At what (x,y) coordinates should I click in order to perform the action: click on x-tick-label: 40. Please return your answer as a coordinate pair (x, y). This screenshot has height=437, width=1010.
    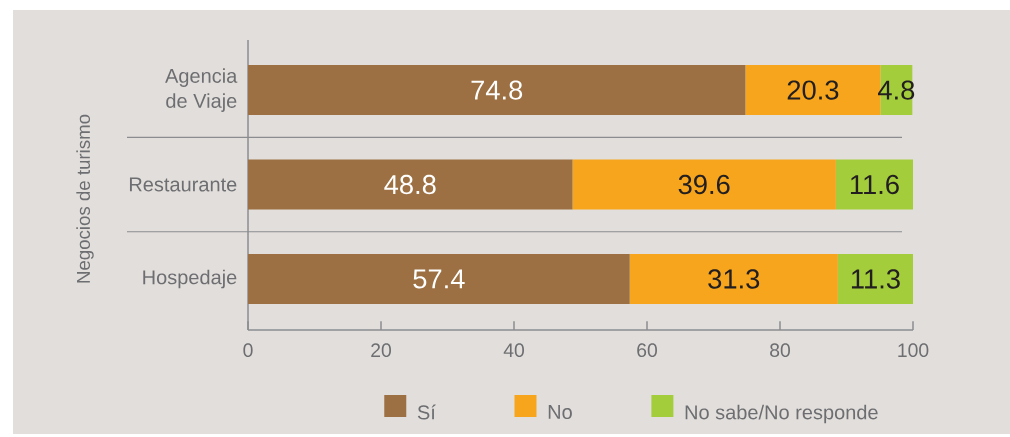
    Looking at the image, I should click on (513, 350).